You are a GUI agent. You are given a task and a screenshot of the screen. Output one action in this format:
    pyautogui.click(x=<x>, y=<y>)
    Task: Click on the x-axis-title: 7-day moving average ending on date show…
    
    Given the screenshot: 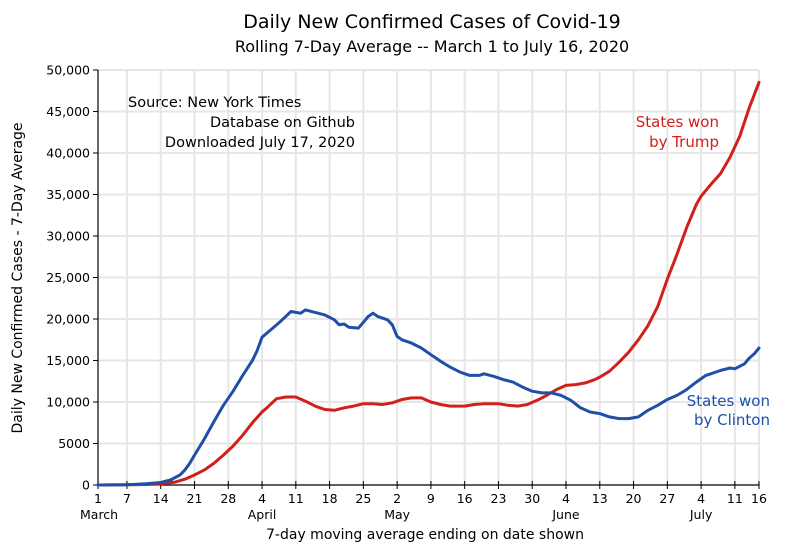 What is the action you would take?
    pyautogui.click(x=425, y=535)
    